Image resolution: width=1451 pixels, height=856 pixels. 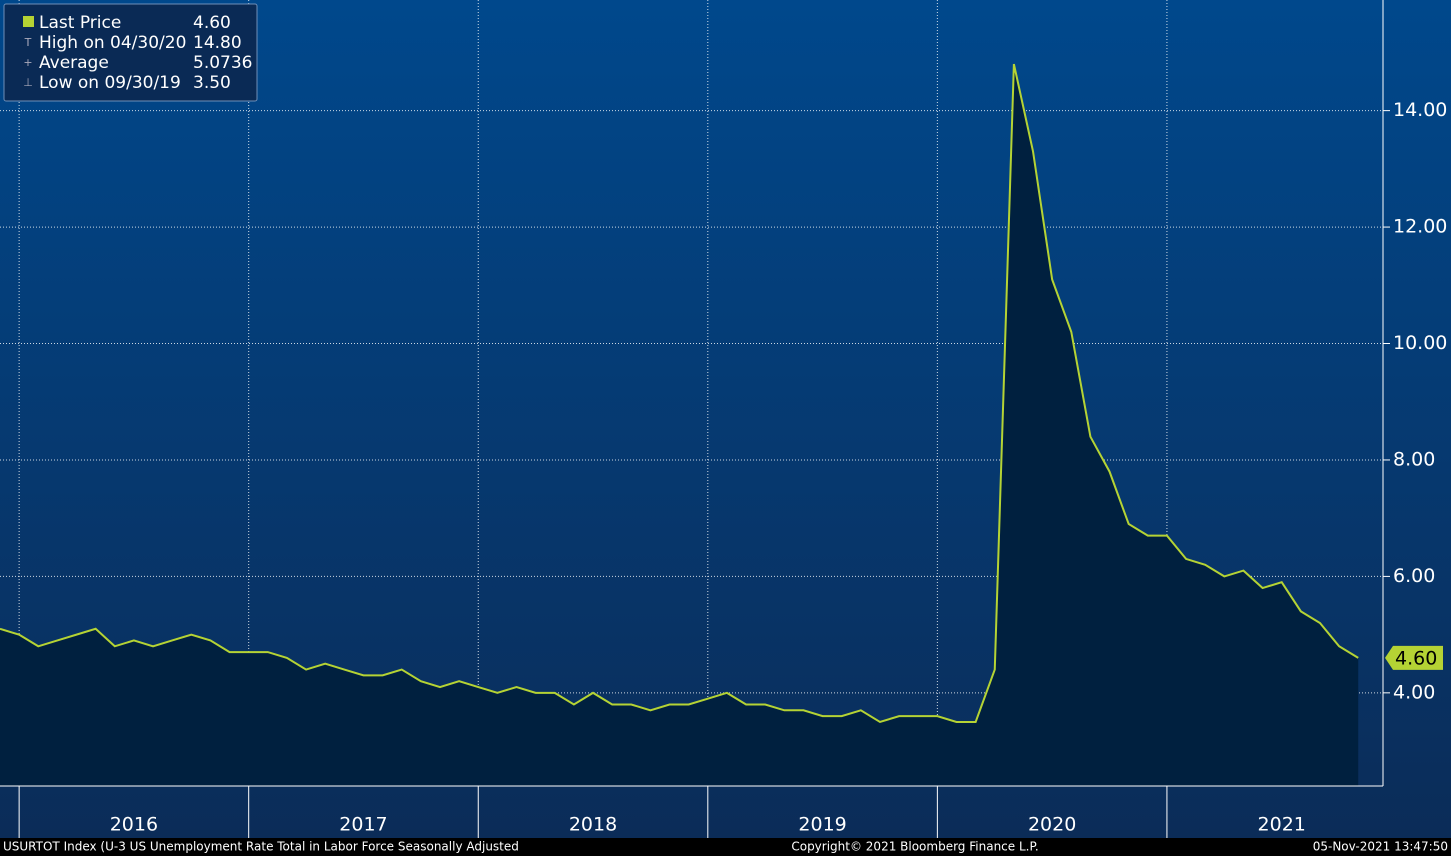 I want to click on y-tick-label: 8.00, so click(x=1414, y=459).